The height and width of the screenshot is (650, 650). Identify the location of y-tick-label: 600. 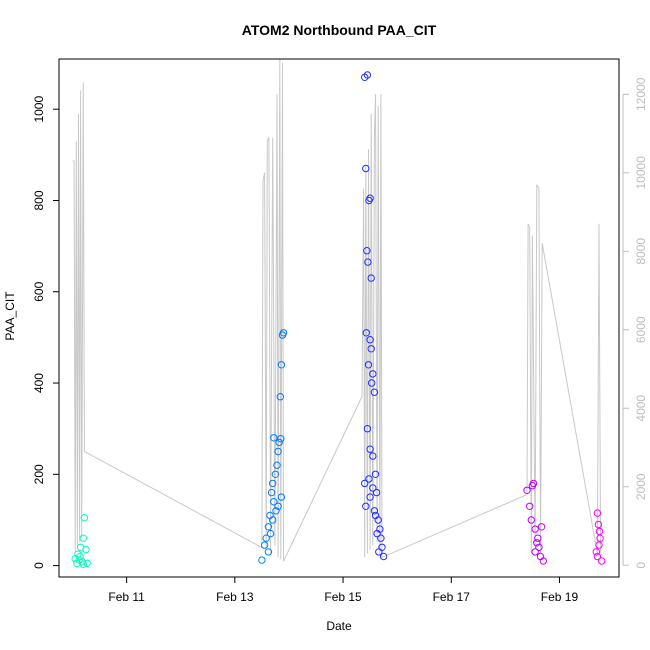
(39, 291).